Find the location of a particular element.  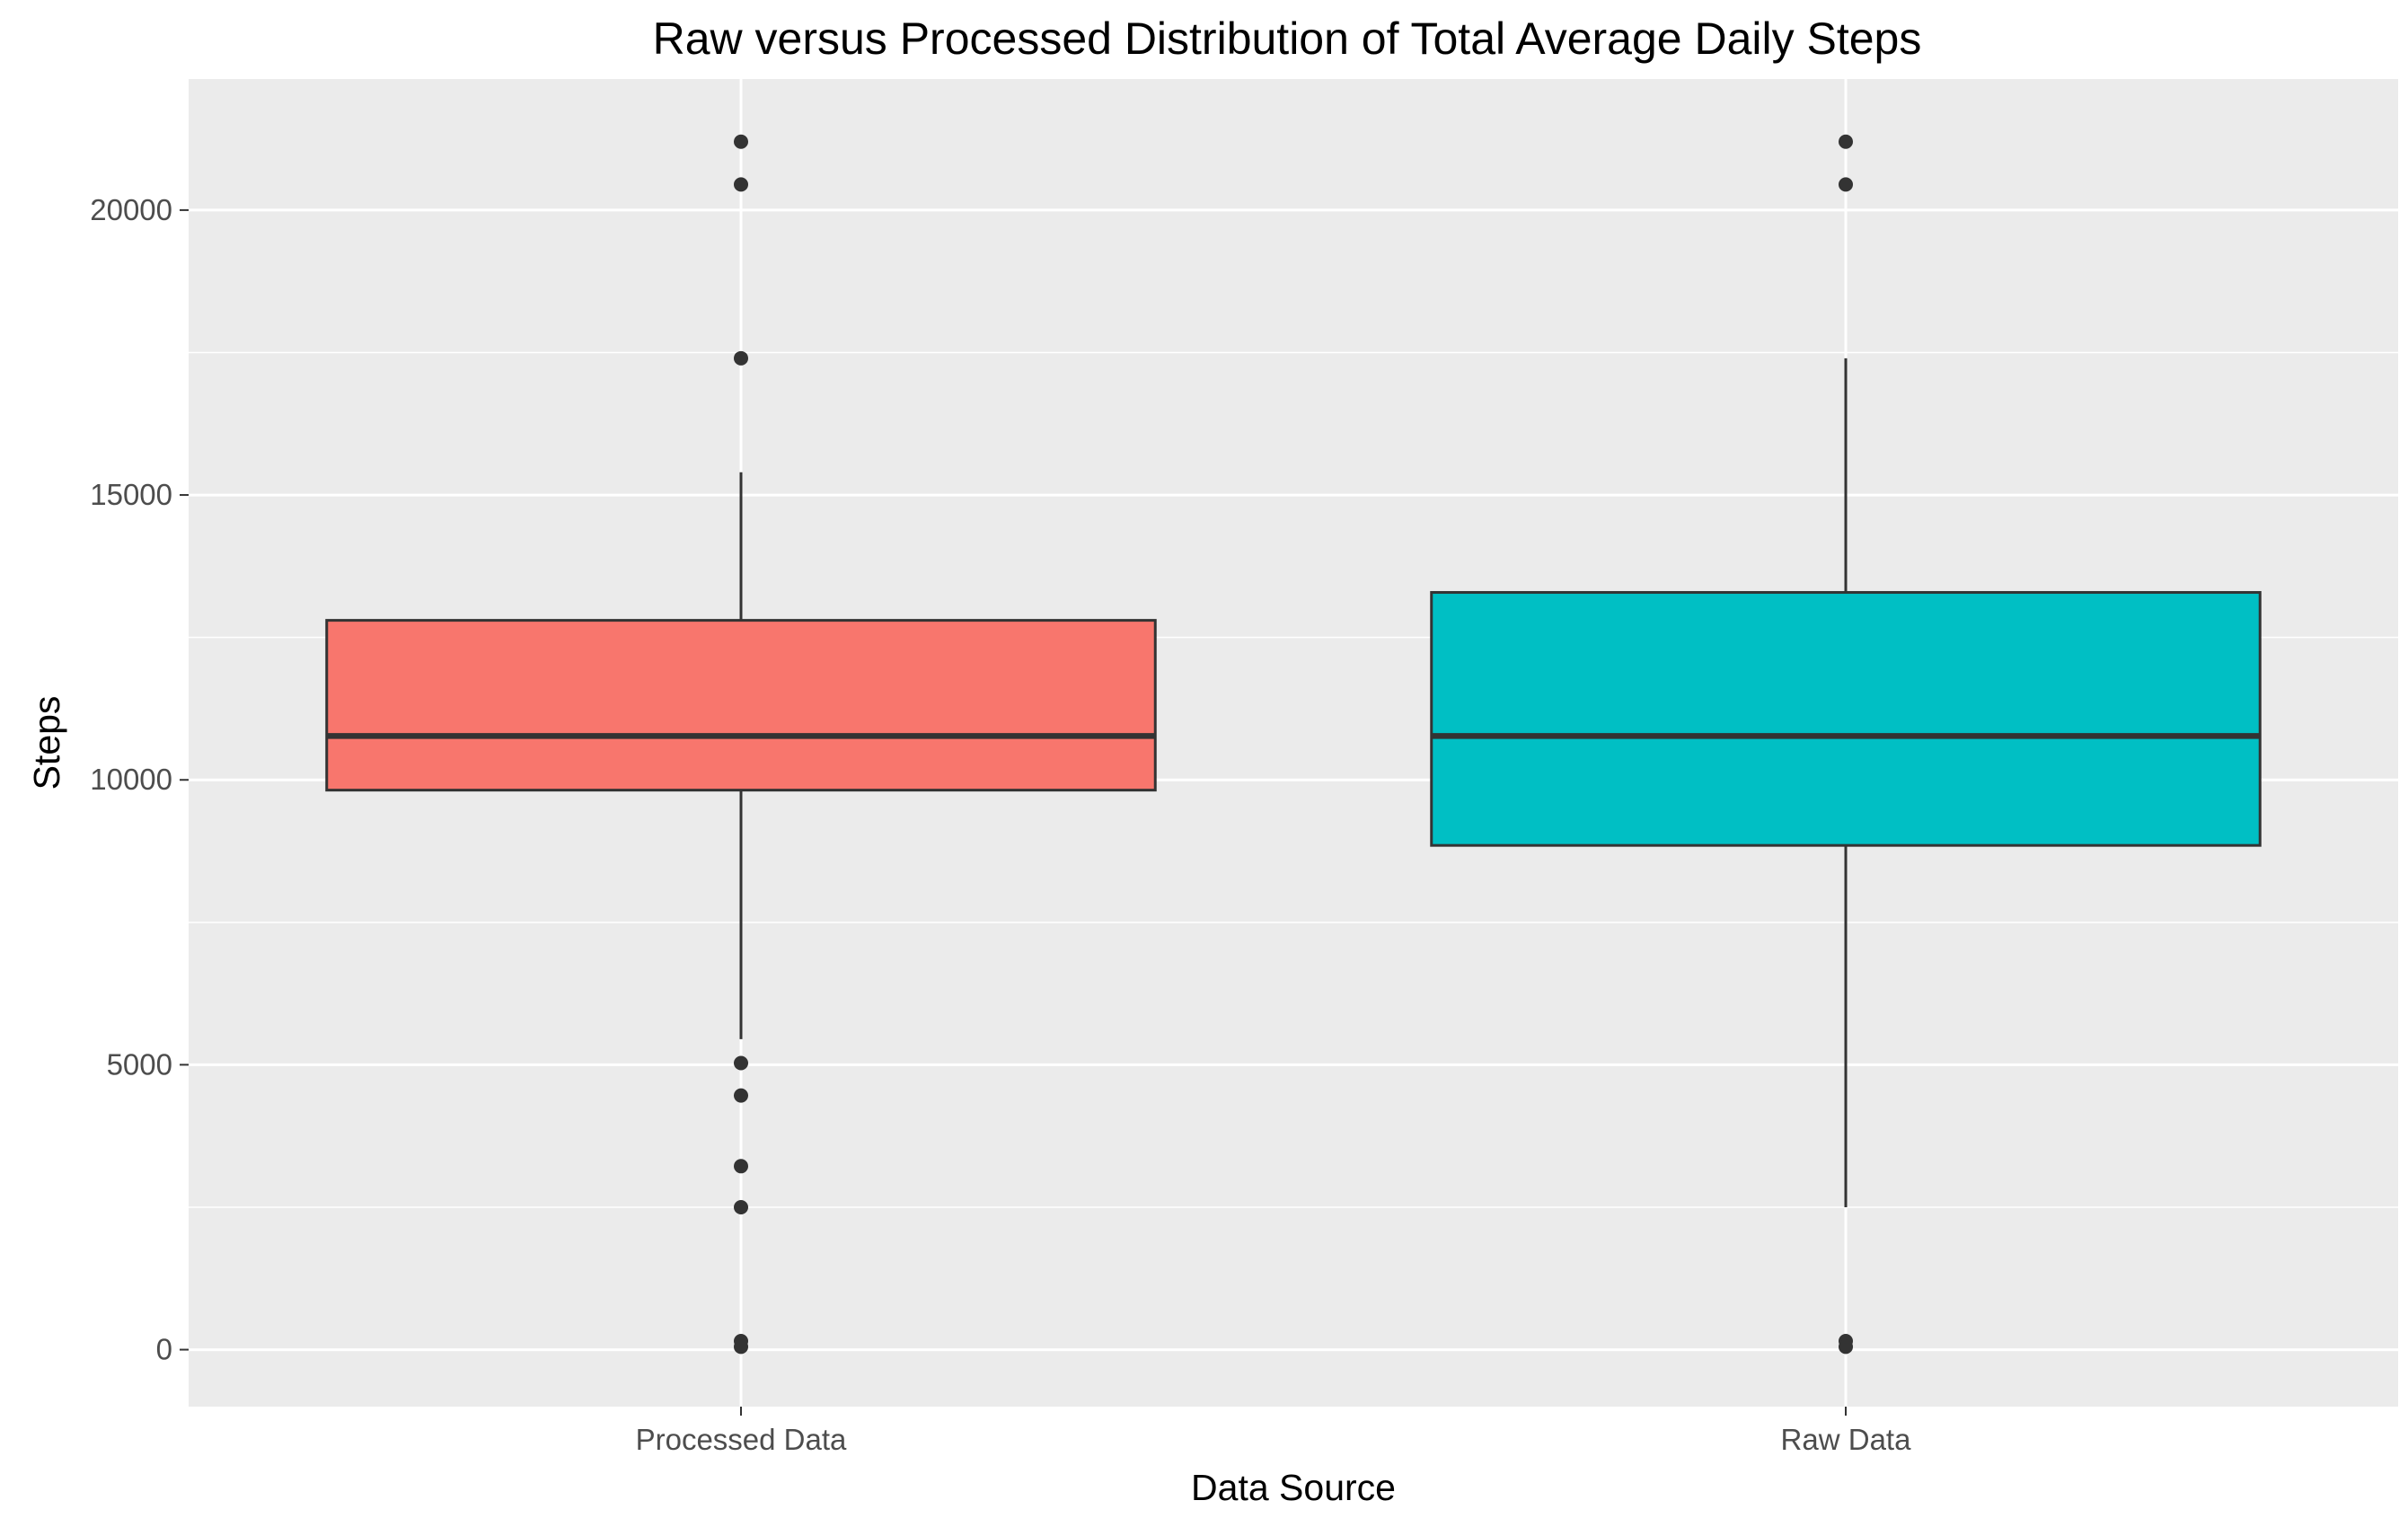

y-axis-title: Steps is located at coordinates (47, 743).